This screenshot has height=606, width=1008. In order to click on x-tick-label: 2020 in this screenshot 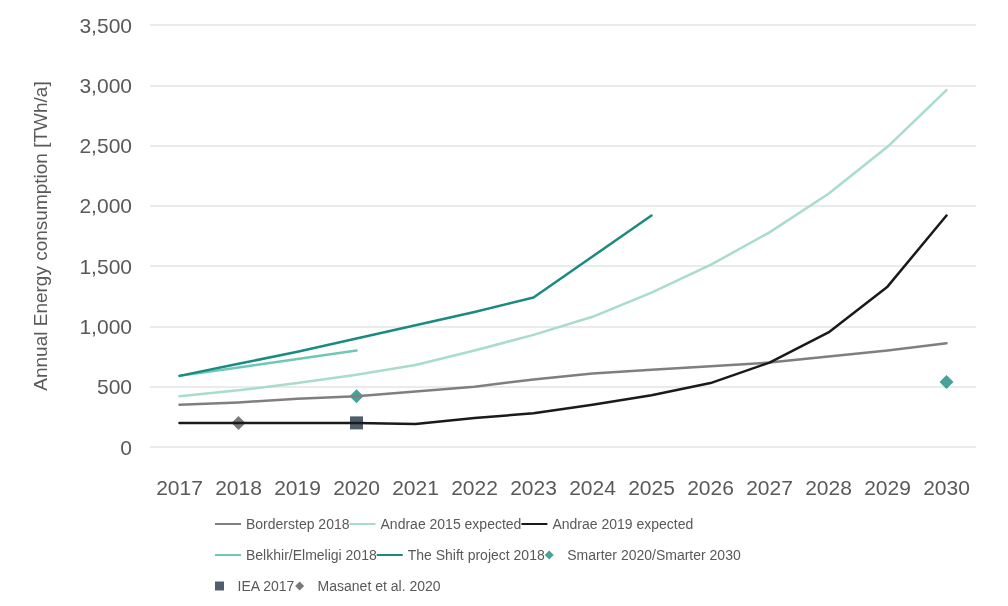, I will do `click(356, 487)`.